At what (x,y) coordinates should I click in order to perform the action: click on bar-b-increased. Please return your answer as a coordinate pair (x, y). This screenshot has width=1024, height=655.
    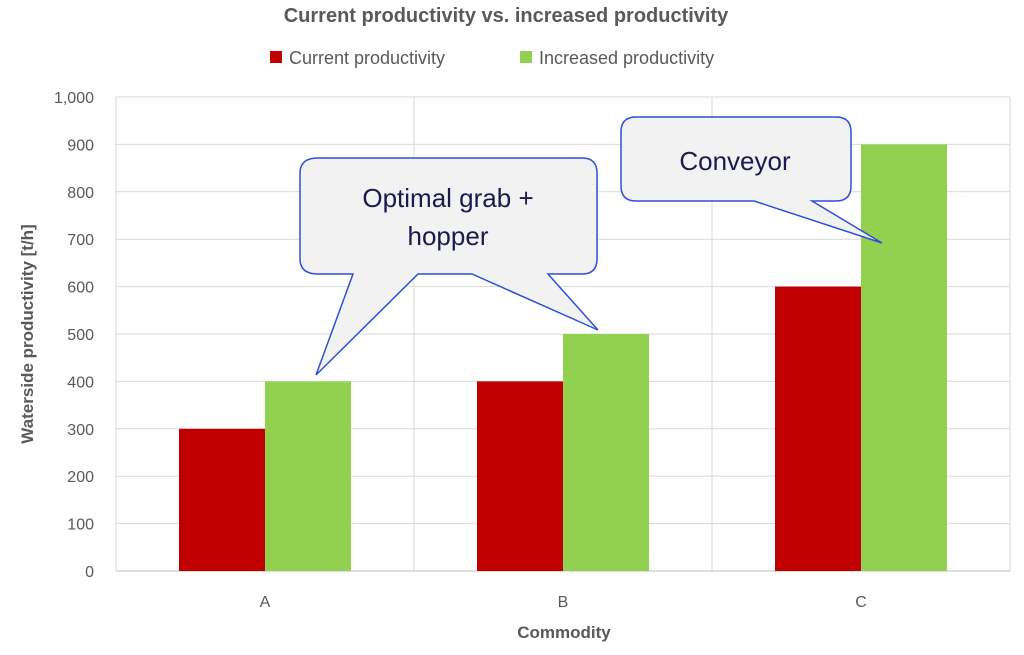
    Looking at the image, I should click on (606, 452).